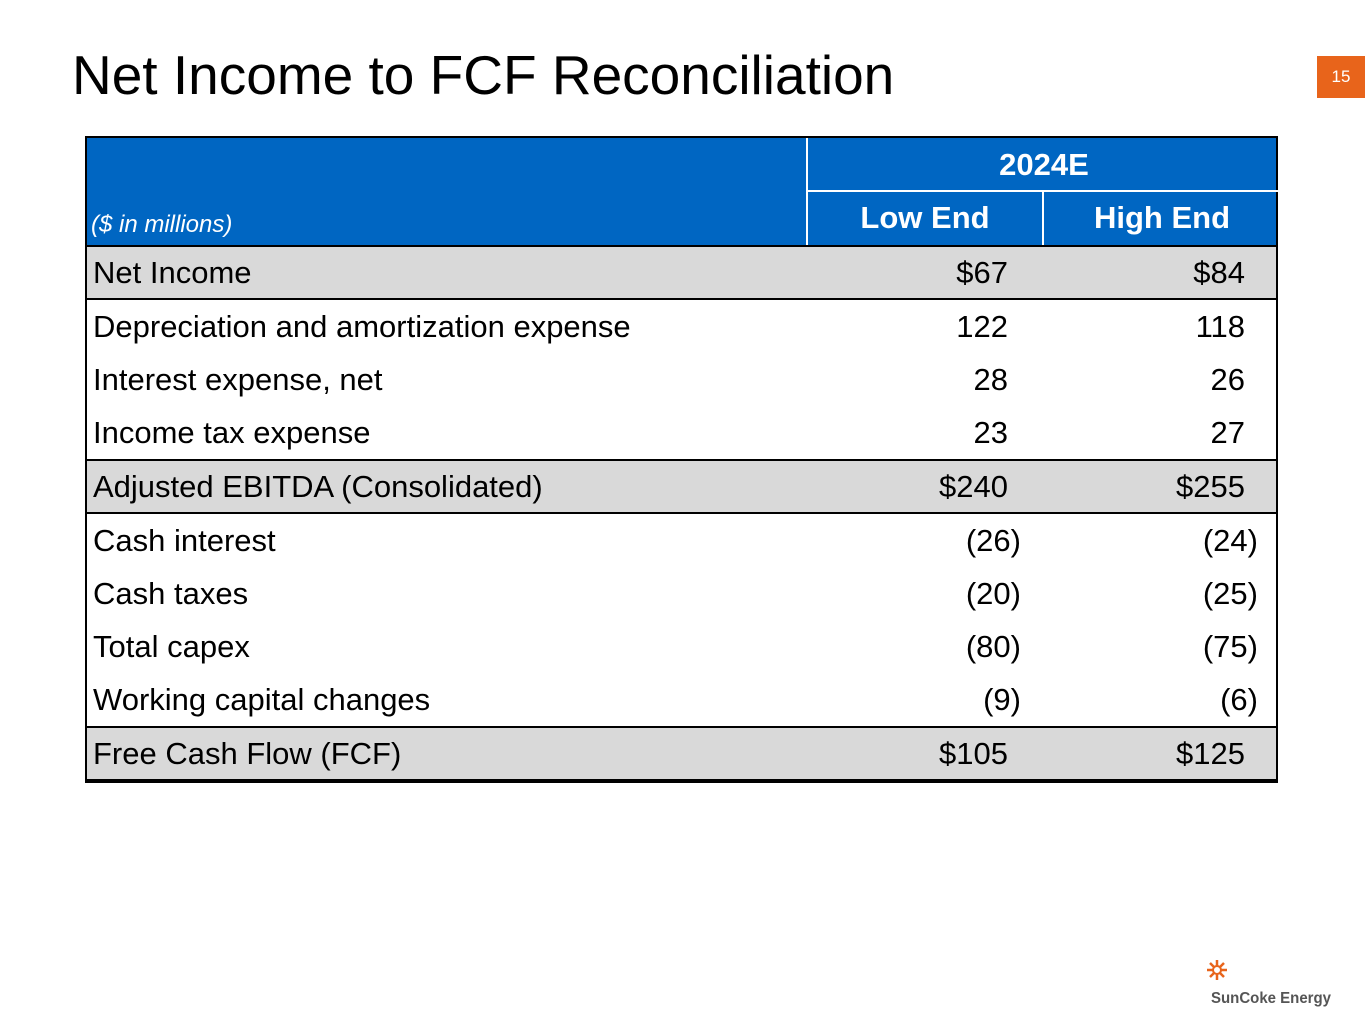 This screenshot has height=1024, width=1365. What do you see at coordinates (1341, 77) in the screenshot?
I see `page-number: 15` at bounding box center [1341, 77].